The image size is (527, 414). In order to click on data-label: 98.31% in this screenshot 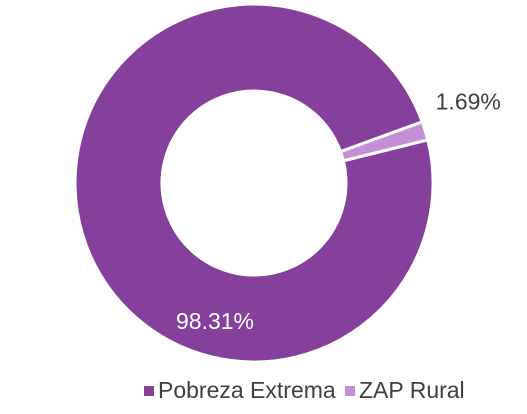, I will do `click(215, 321)`.